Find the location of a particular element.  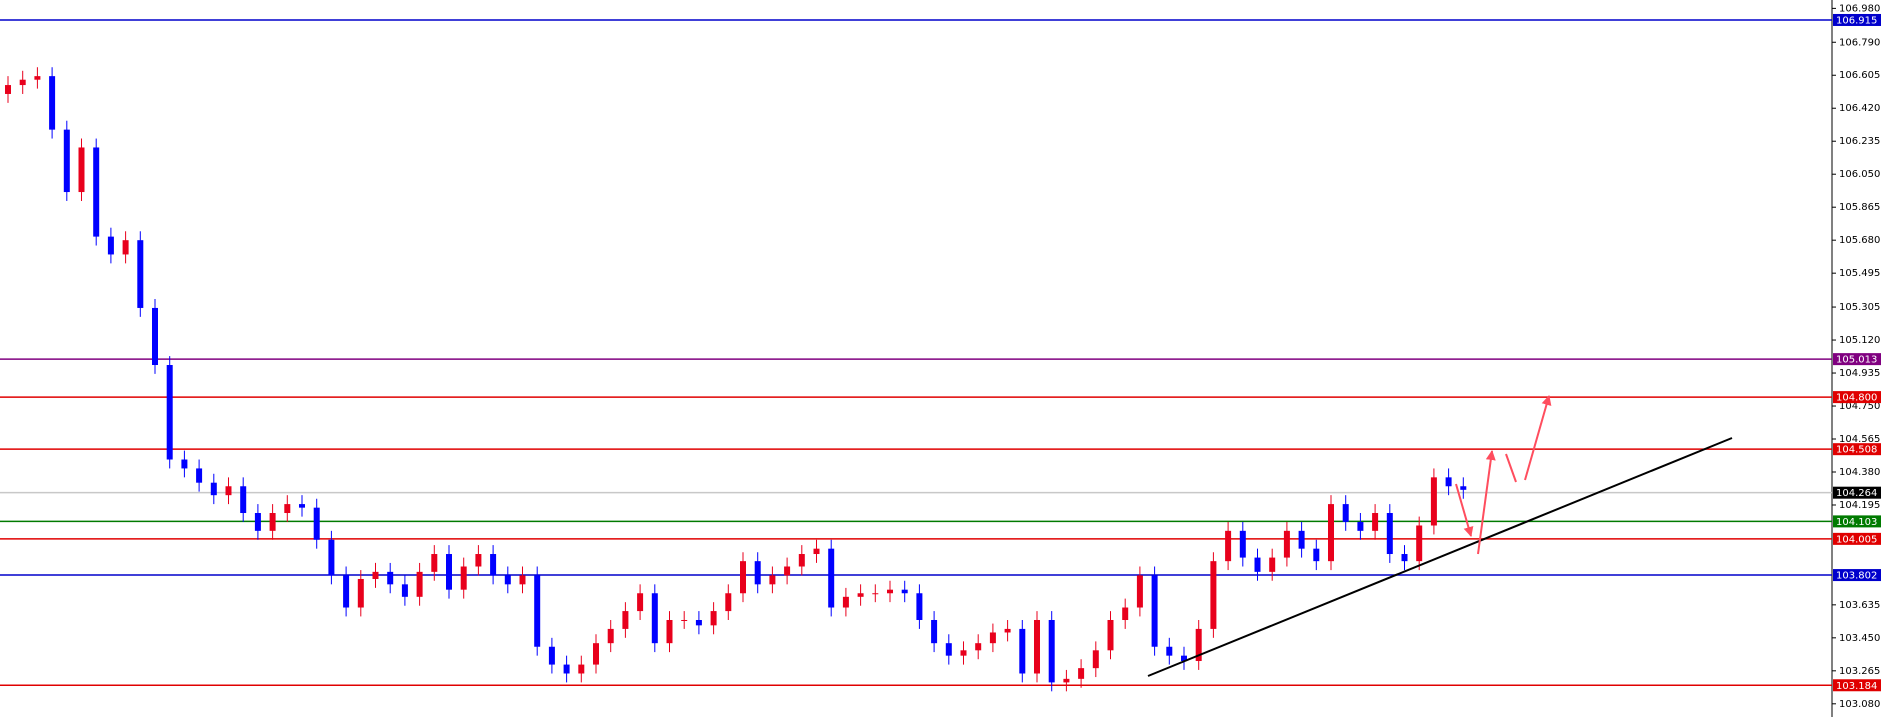

price-tag-label: 104.264 is located at coordinates (1856, 493).